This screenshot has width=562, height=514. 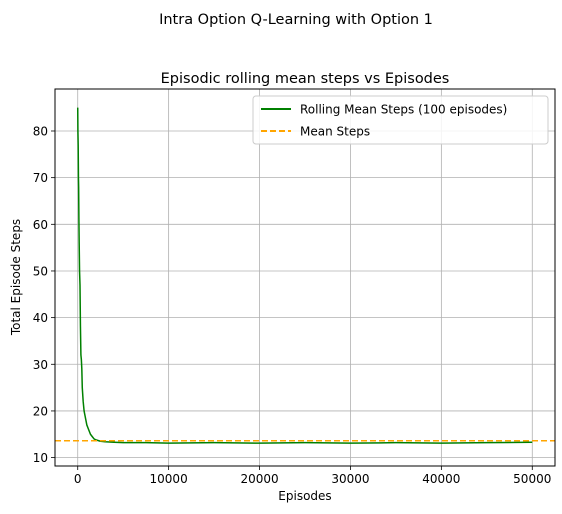 I want to click on y-tick-label: 50, so click(x=40, y=271).